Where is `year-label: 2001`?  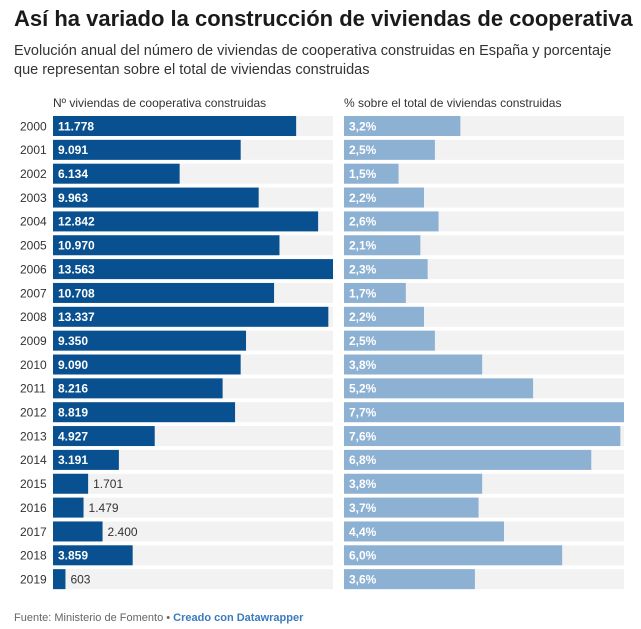 year-label: 2001 is located at coordinates (33, 150).